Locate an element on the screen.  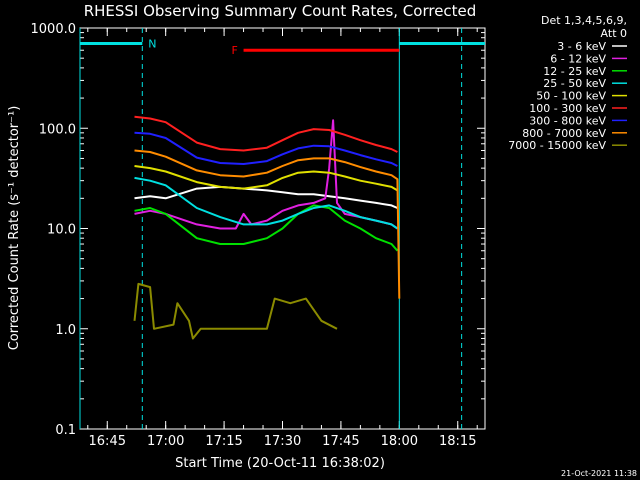
attenuator-label: N is located at coordinates (152, 44).